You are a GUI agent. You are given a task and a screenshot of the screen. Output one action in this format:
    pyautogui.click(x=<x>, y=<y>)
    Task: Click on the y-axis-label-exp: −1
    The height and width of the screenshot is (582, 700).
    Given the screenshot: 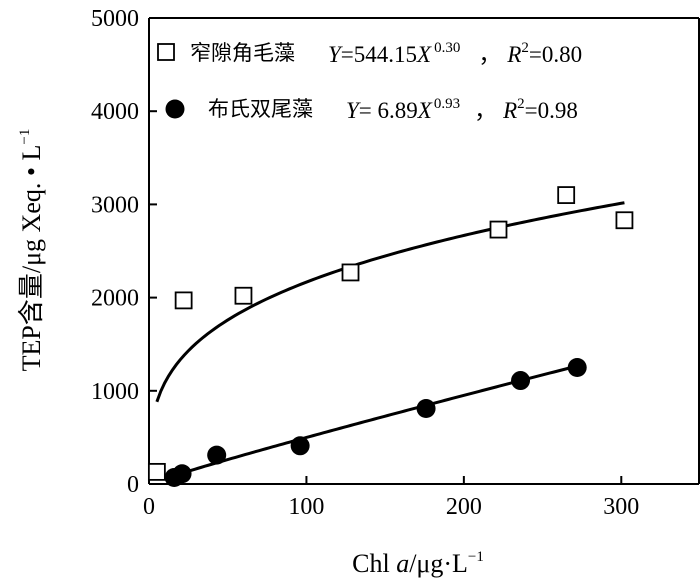 What is the action you would take?
    pyautogui.click(x=25, y=137)
    